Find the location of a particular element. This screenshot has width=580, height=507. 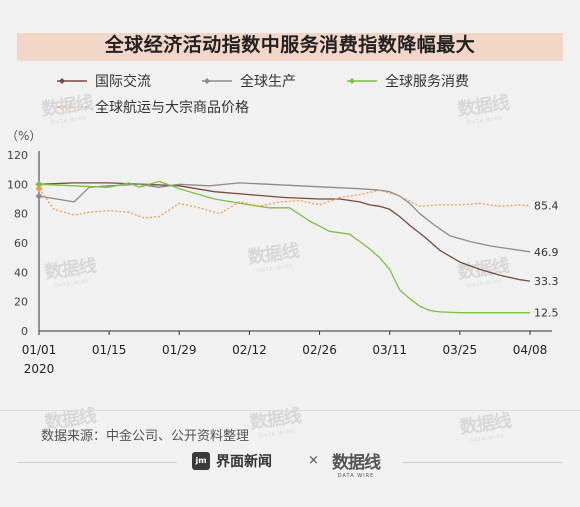

legend-swatch-international is located at coordinates (72, 81).